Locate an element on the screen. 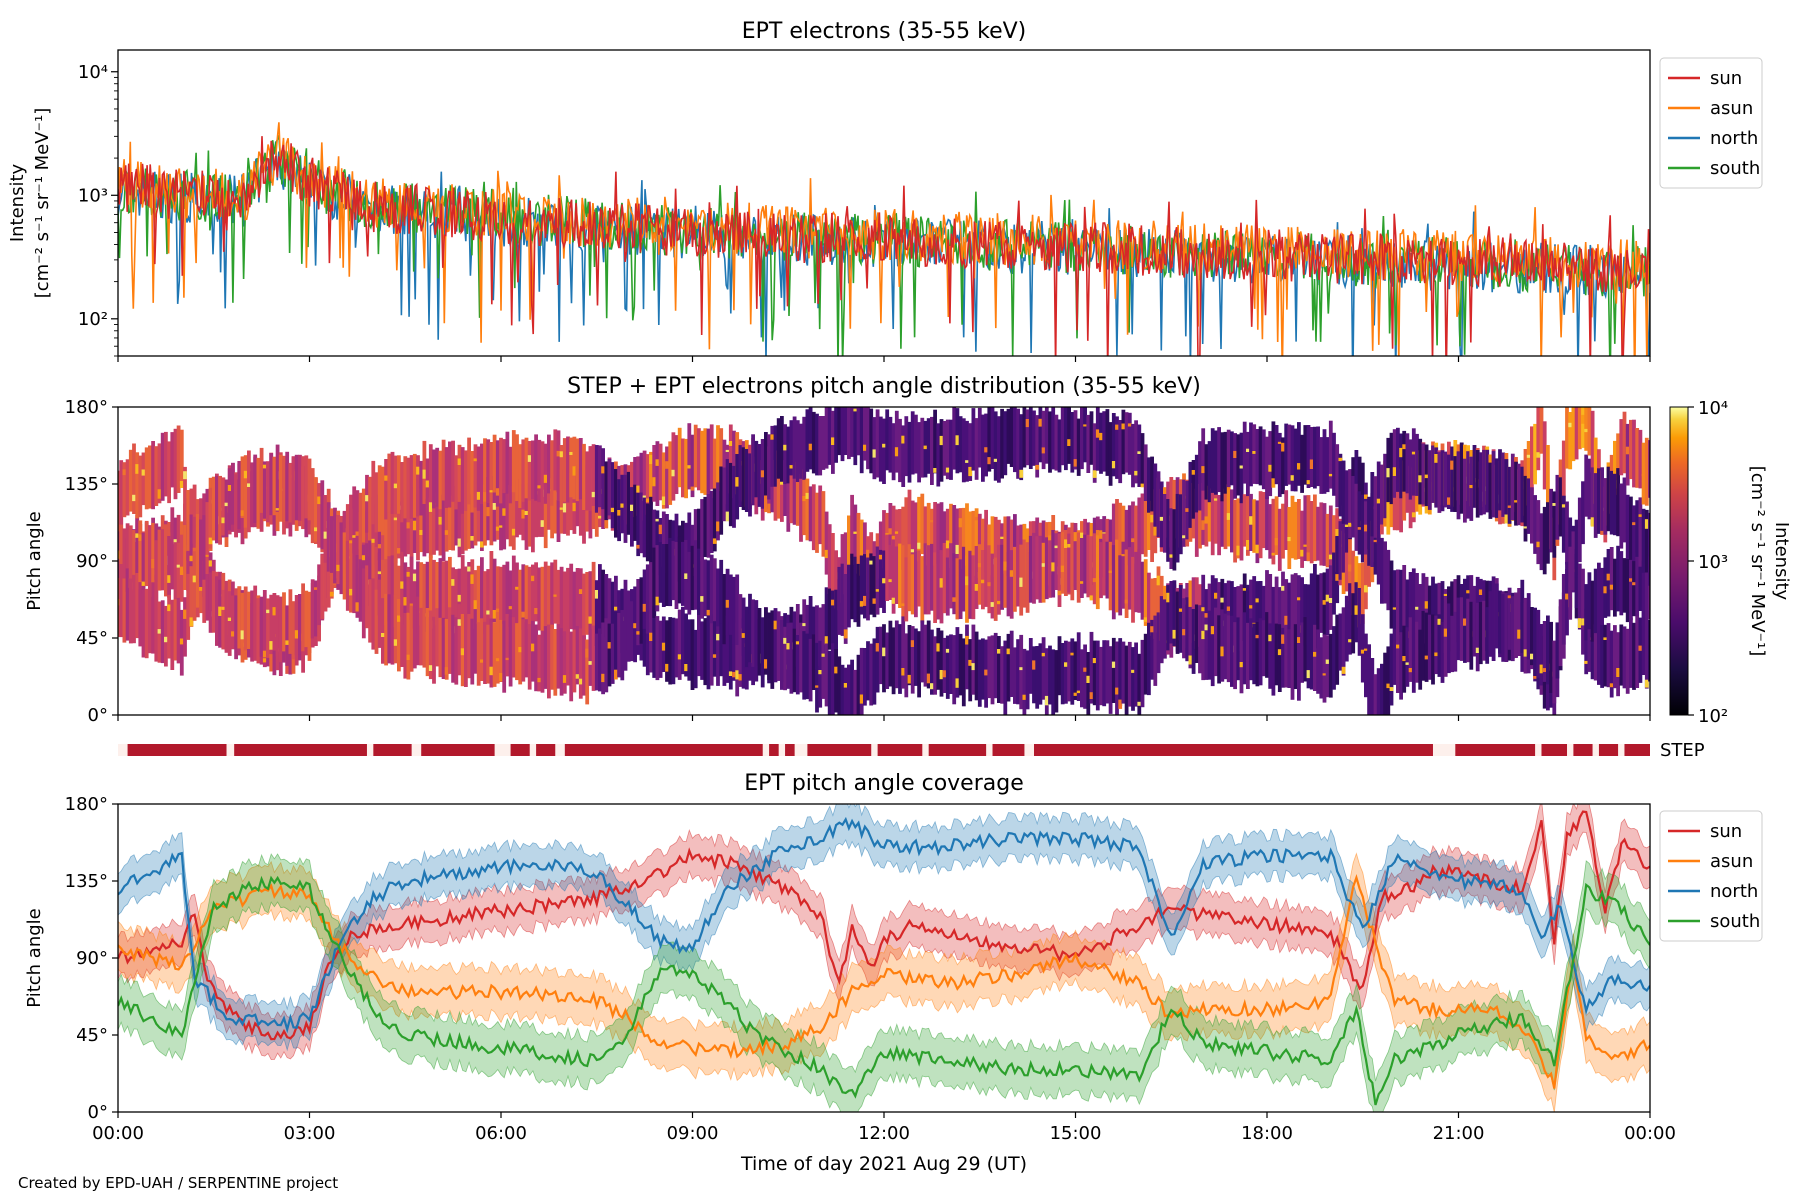 This screenshot has height=1200, width=1800. step-segment is located at coordinates (1554, 750).